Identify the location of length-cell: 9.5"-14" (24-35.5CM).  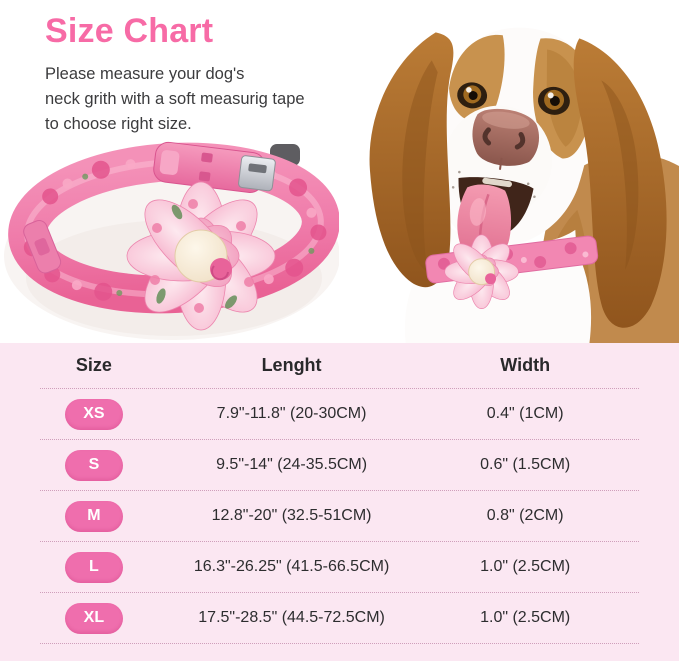
(292, 464).